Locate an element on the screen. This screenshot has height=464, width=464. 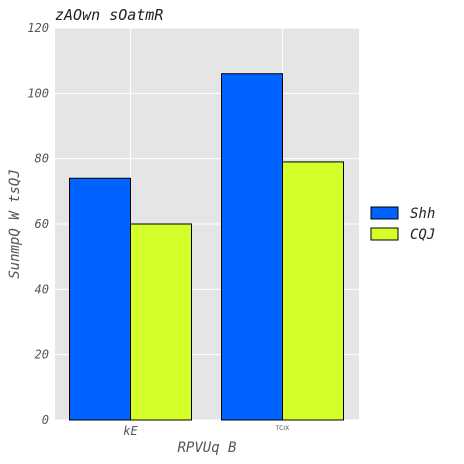
y-tick-label: 60 is located at coordinates (42, 224).